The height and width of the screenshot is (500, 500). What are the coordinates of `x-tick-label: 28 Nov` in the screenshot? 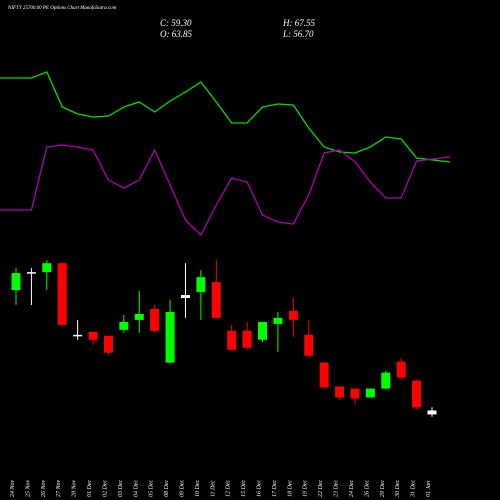 It's located at (75, 488).